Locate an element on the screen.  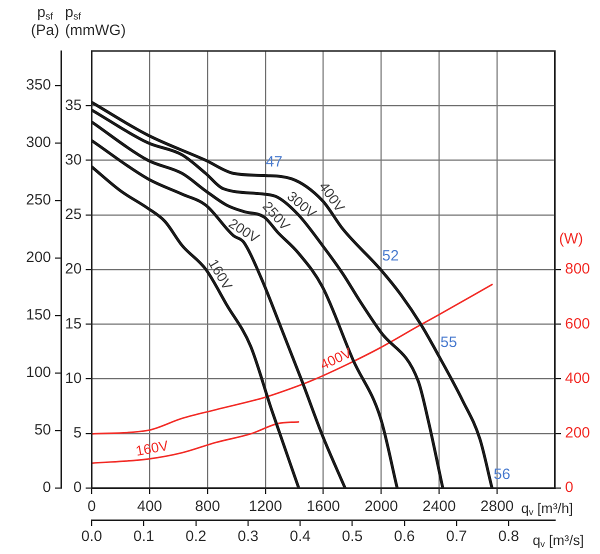
annotation: 55 is located at coordinates (449, 342).